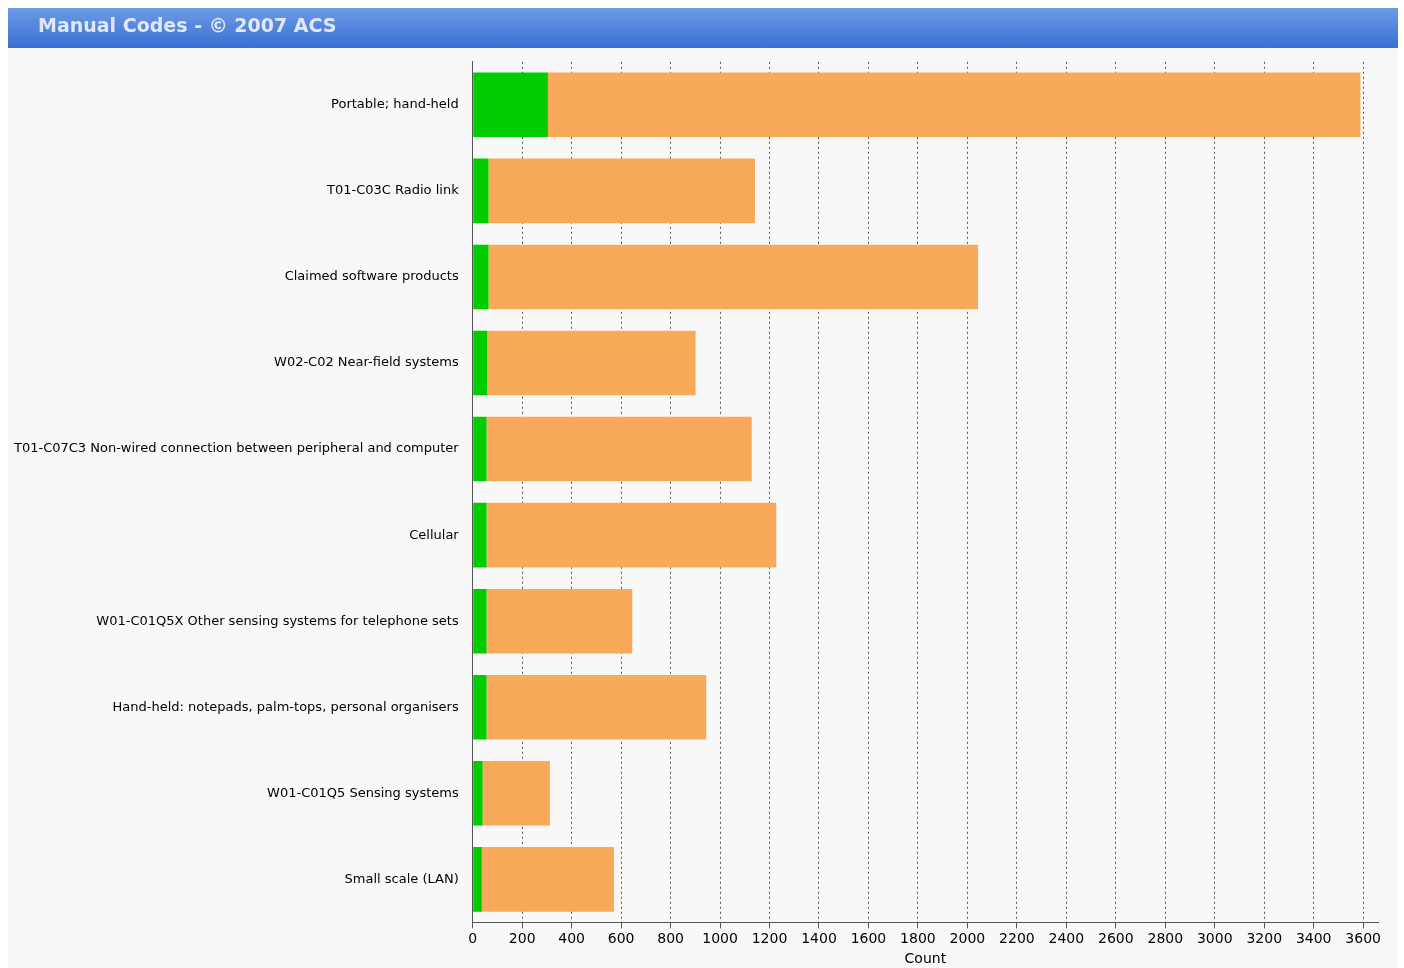 Image resolution: width=1404 pixels, height=968 pixels. I want to click on y-tick-label: T01-C03C Radio link, so click(393, 190).